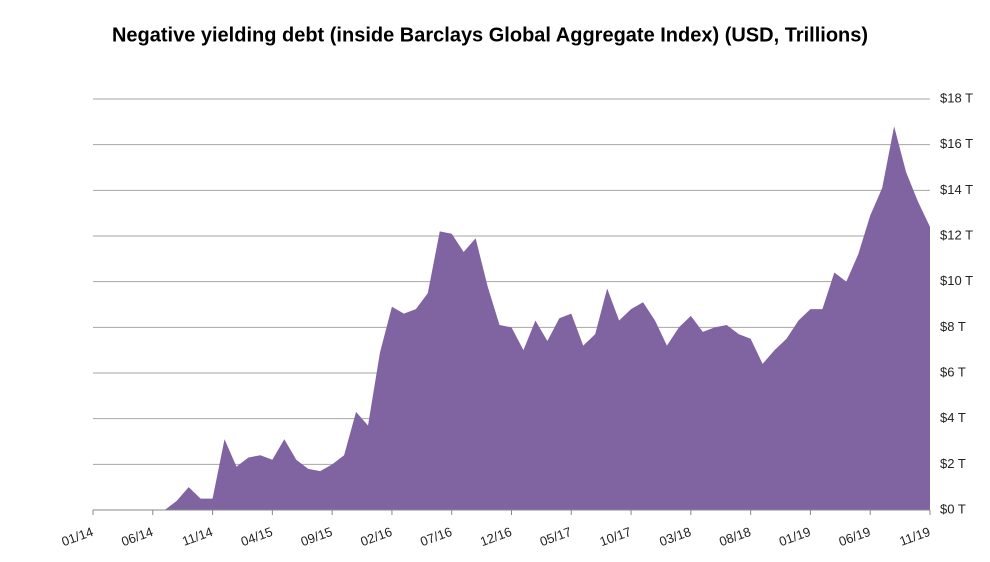 This screenshot has width=990, height=562. I want to click on x-tick-label: 11/19, so click(914, 536).